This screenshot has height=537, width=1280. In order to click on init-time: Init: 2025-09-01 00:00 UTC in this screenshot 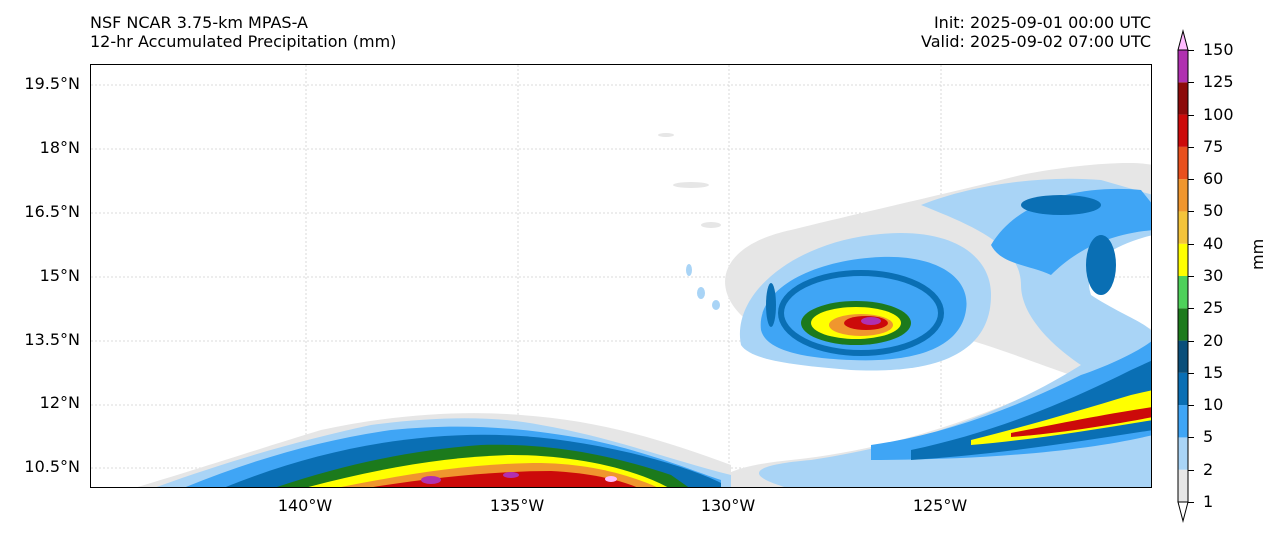, I will do `click(1042, 22)`.